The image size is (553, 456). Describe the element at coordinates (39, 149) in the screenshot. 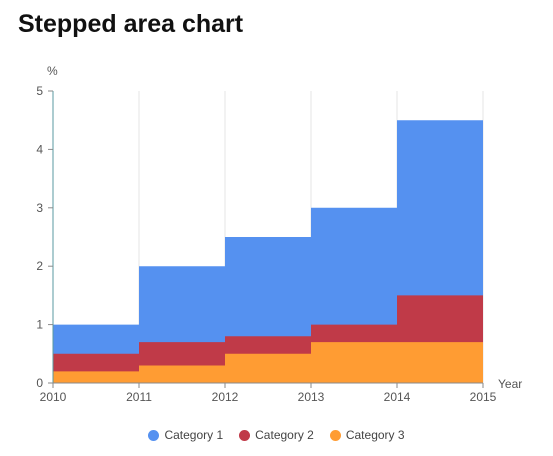

I see `y-tick-label: 4` at that location.